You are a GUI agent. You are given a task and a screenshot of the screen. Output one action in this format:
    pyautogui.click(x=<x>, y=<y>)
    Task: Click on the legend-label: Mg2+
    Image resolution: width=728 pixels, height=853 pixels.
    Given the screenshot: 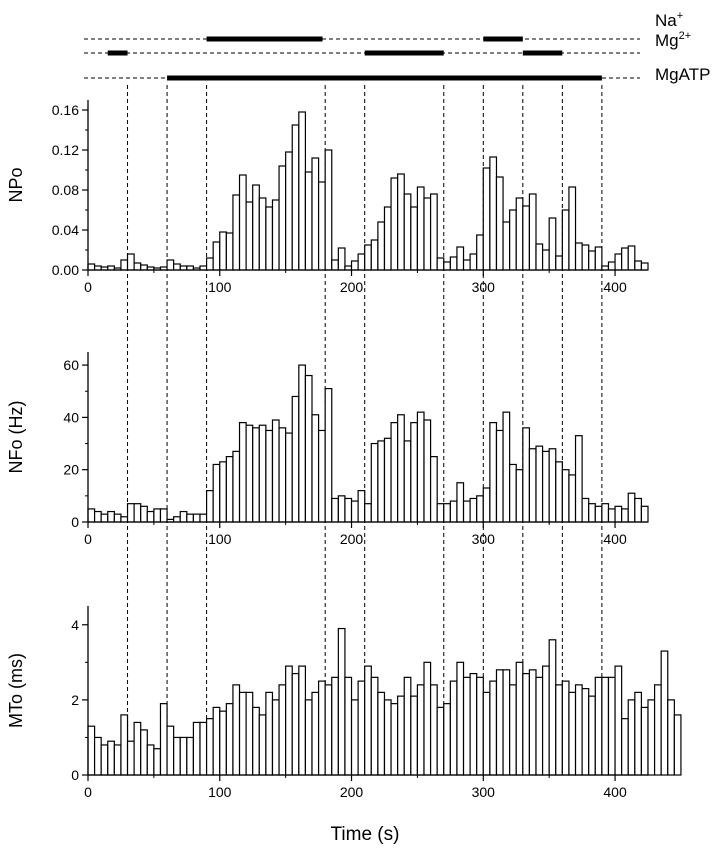 What is the action you would take?
    pyautogui.click(x=673, y=40)
    